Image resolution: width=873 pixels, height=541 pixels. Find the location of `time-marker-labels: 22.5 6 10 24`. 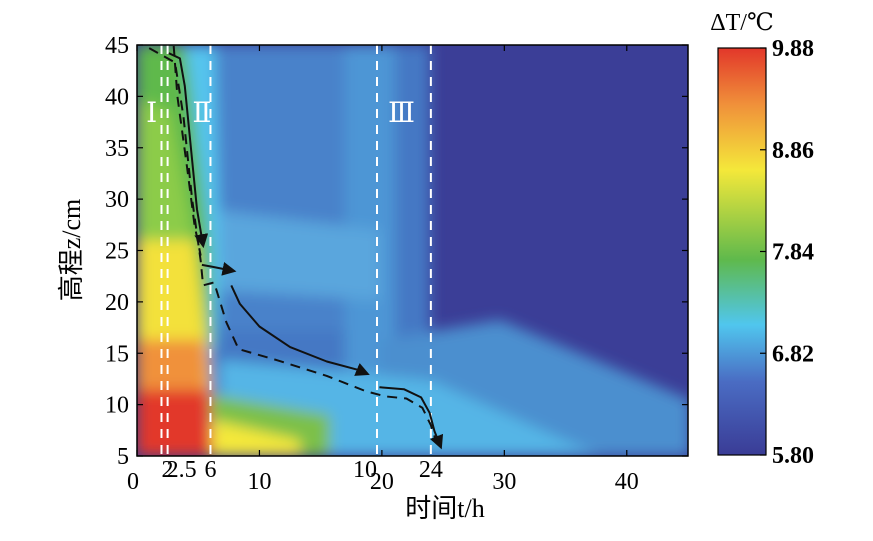

time-marker-labels: 22.5 6 10 24 is located at coordinates (301, 470).